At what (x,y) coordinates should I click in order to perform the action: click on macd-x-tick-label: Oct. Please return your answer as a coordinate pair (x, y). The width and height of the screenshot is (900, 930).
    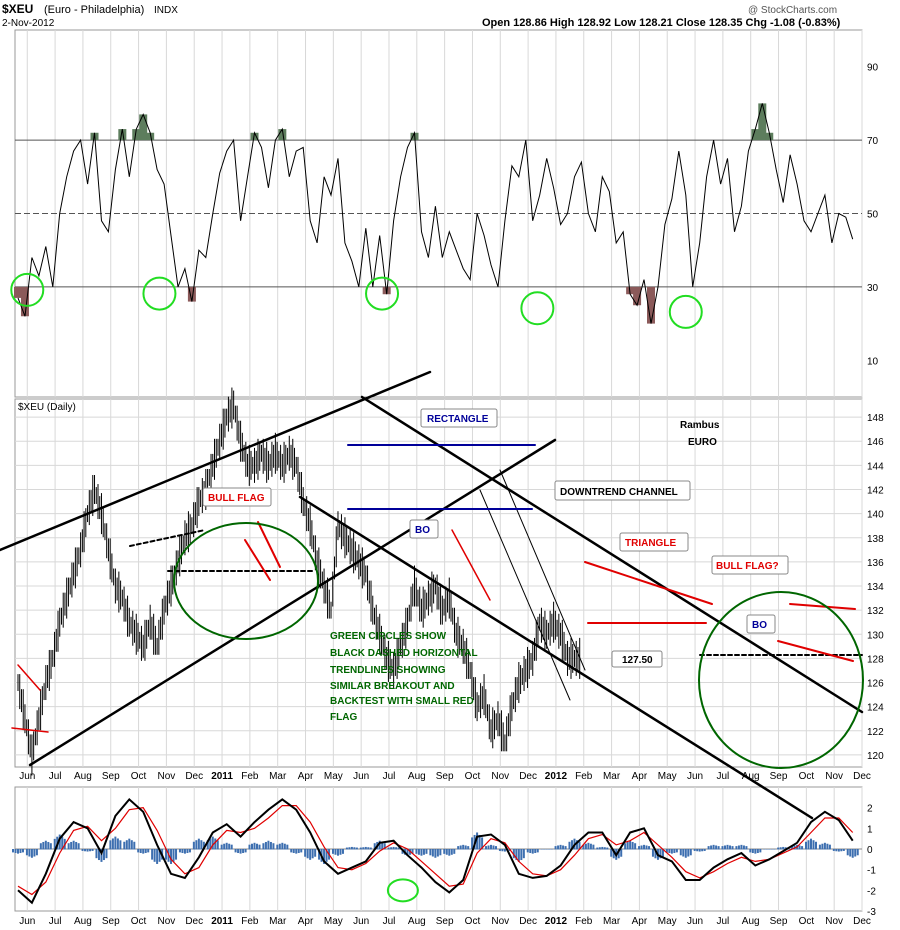
    Looking at the image, I should click on (473, 921).